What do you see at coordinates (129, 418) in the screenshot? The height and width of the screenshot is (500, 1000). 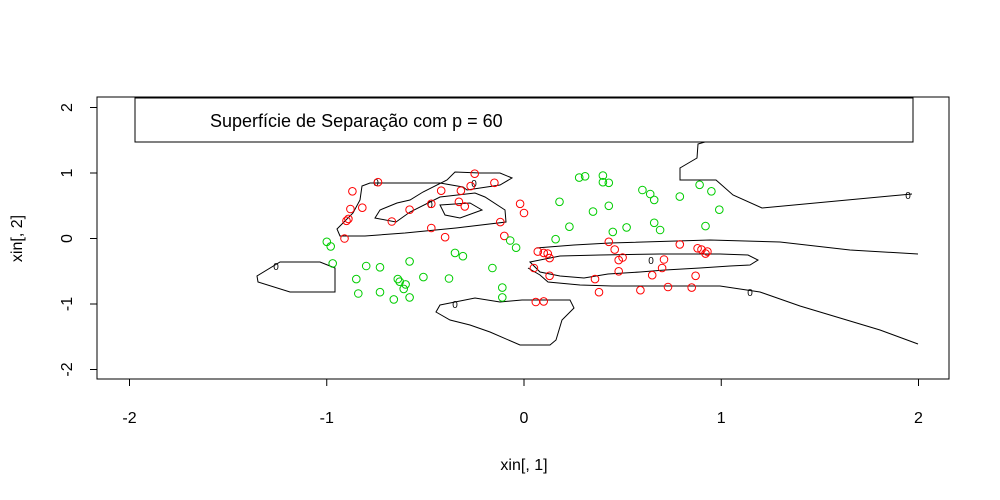 I see `x-tick-label: -2` at bounding box center [129, 418].